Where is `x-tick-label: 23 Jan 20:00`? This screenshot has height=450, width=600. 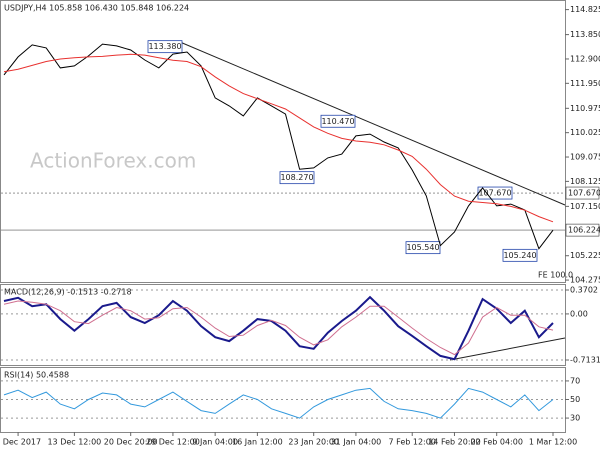
x-tick-label: 23 Jan 20:00 is located at coordinates (313, 442).